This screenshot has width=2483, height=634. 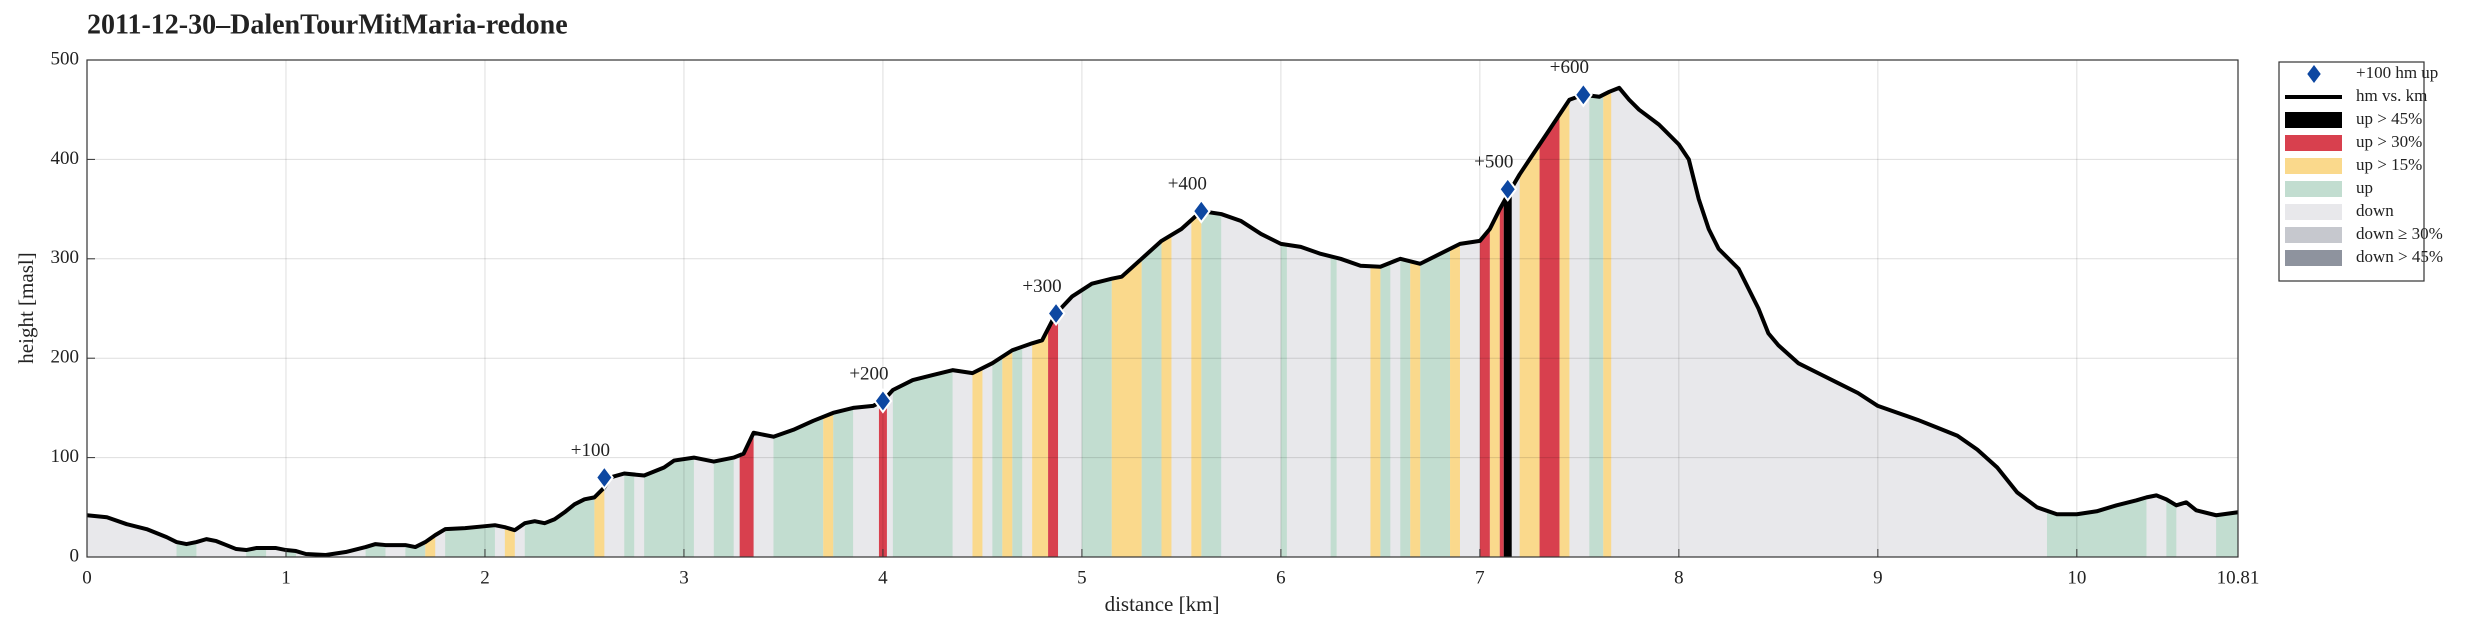 I want to click on x-tick-label: 5, so click(x=1082, y=577).